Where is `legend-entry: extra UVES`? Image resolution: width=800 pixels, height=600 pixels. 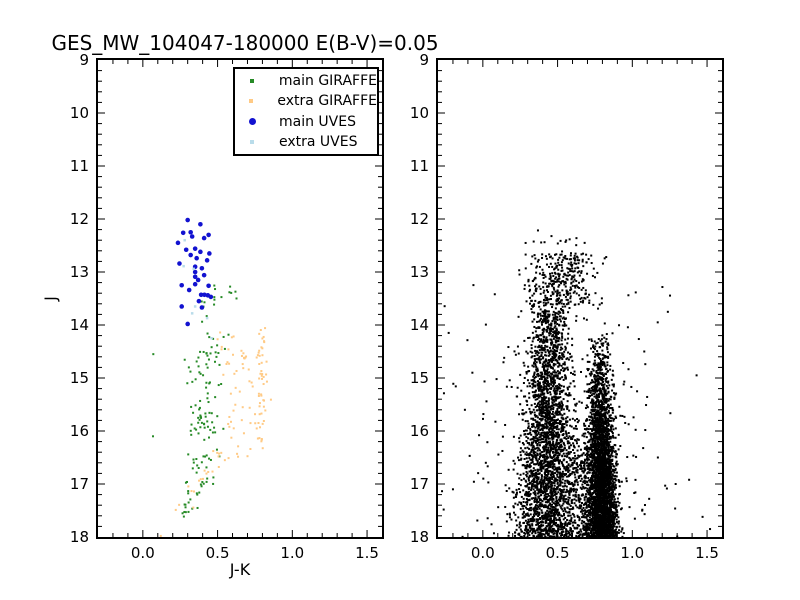
legend-entry: extra UVES is located at coordinates (306, 142).